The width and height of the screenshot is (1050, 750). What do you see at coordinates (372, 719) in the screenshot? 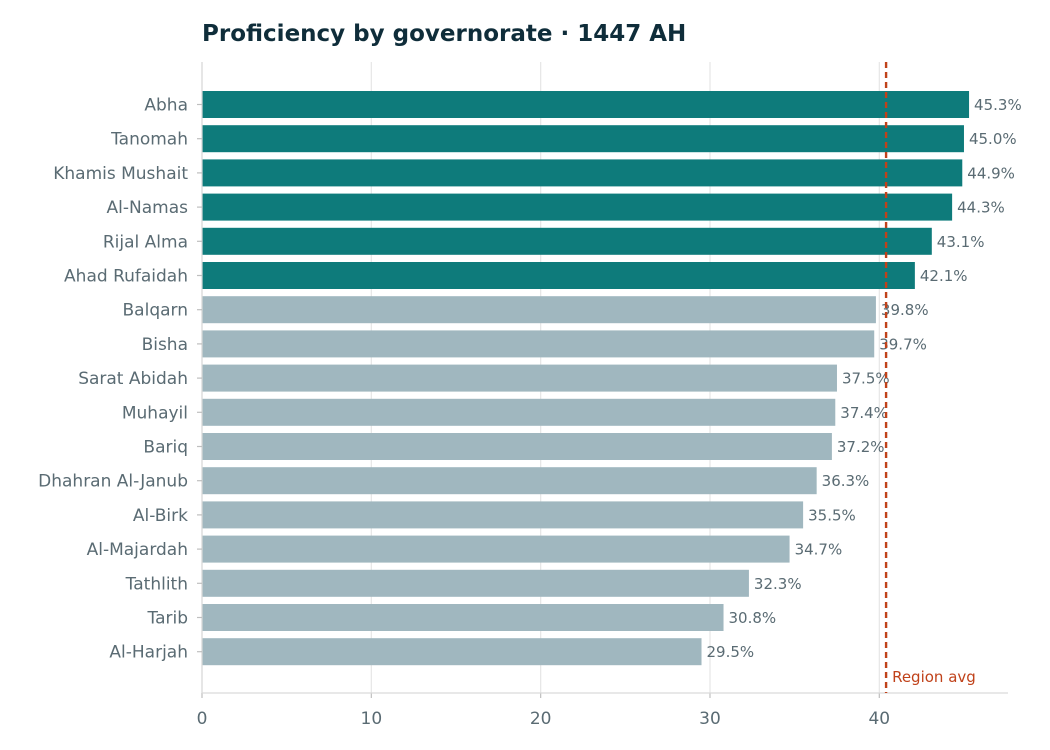
I see `x-tick-label: 10` at bounding box center [372, 719].